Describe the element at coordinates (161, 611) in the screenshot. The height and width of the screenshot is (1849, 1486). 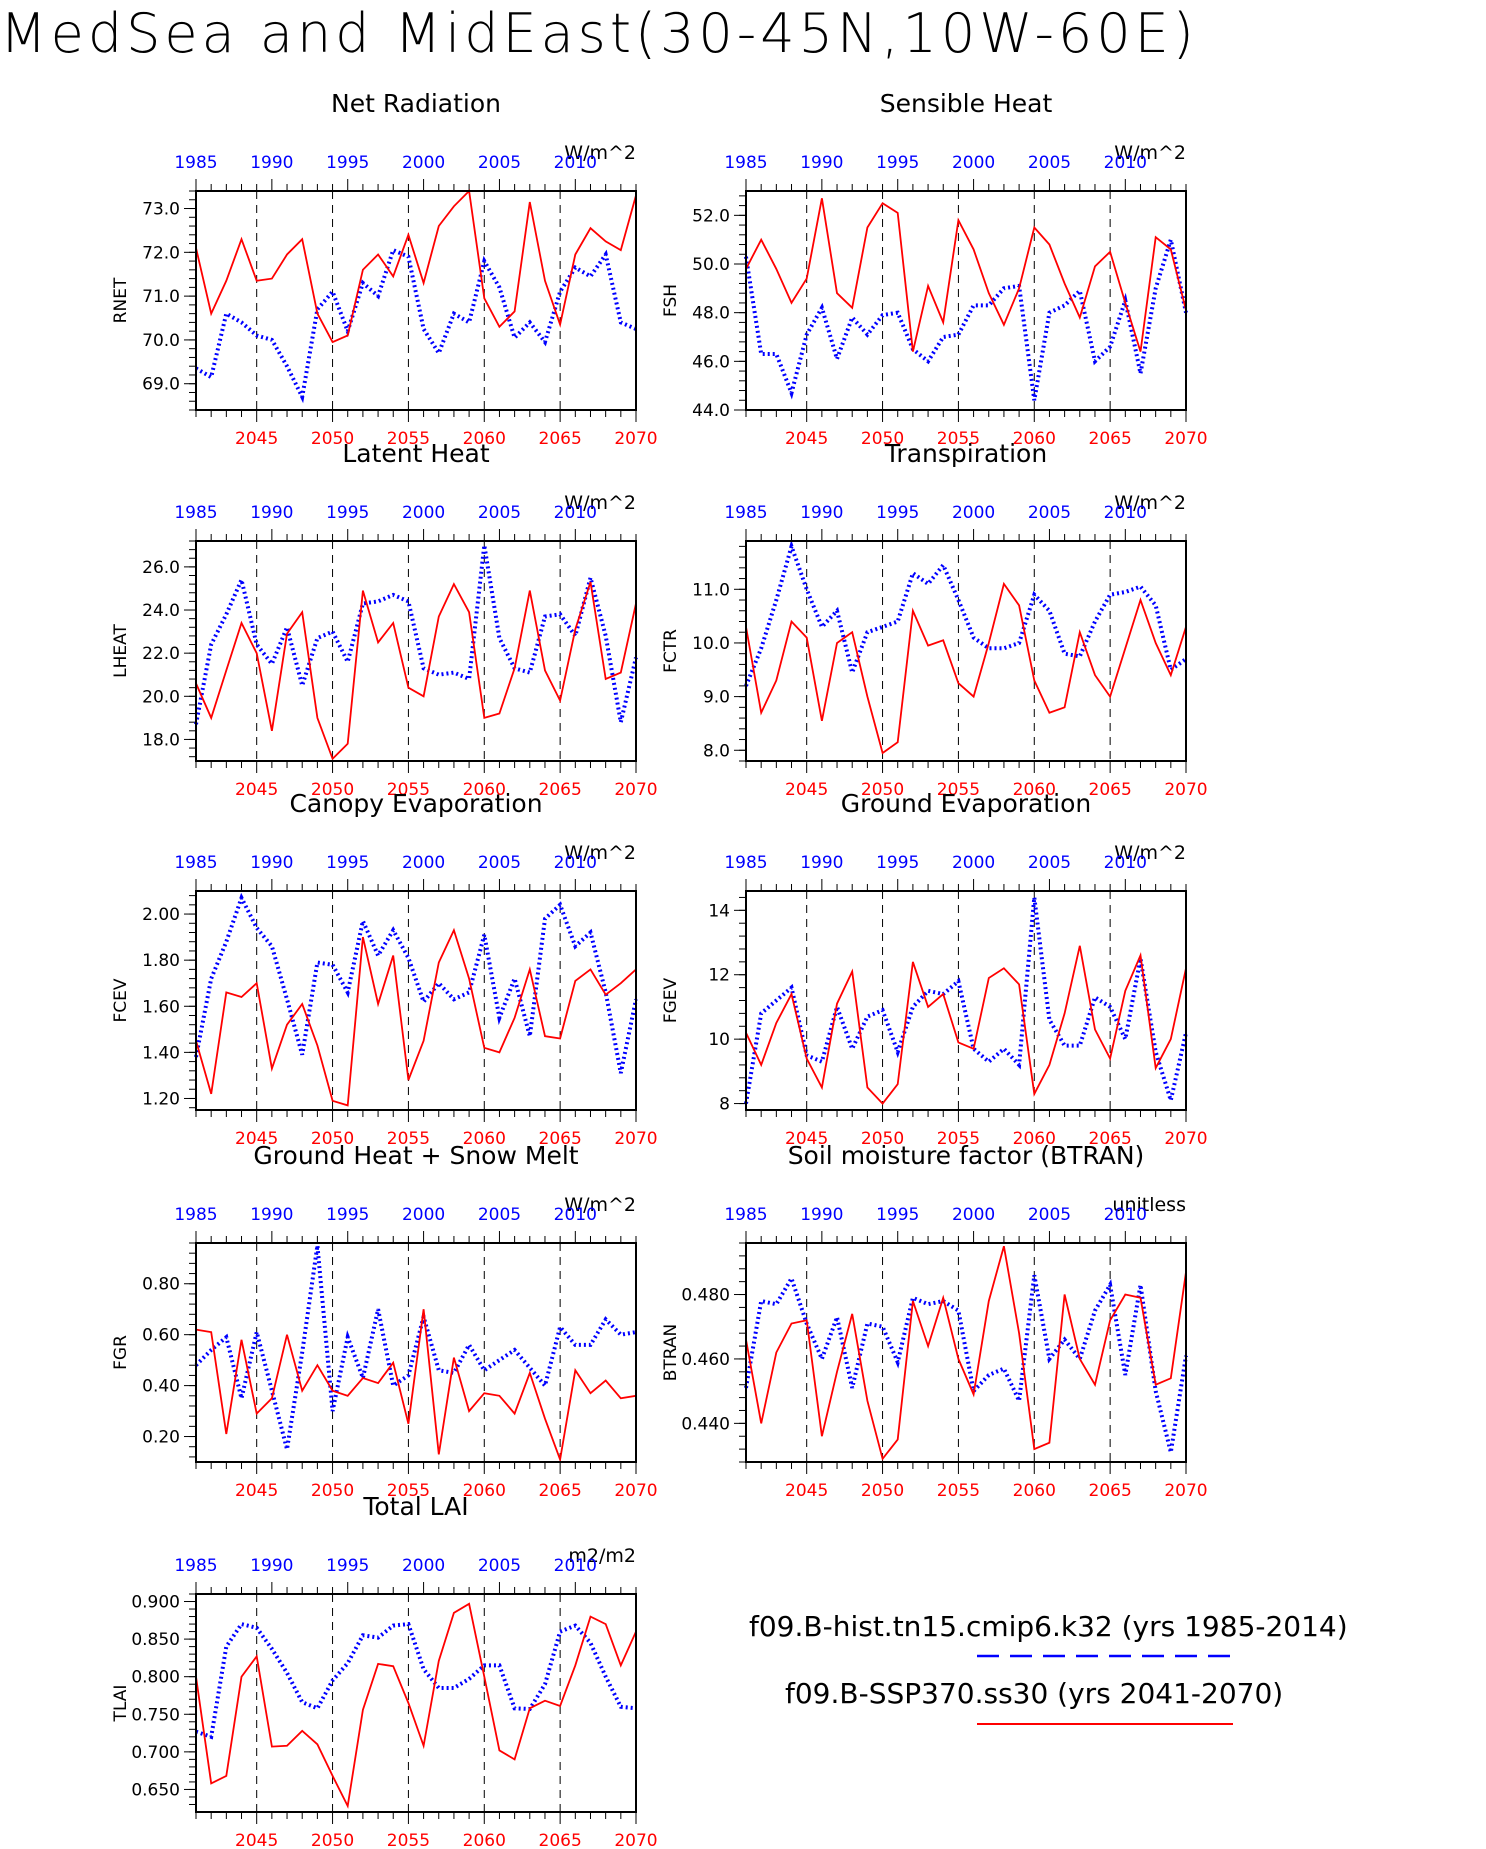
I see `y-tick-label: 24.0` at that location.